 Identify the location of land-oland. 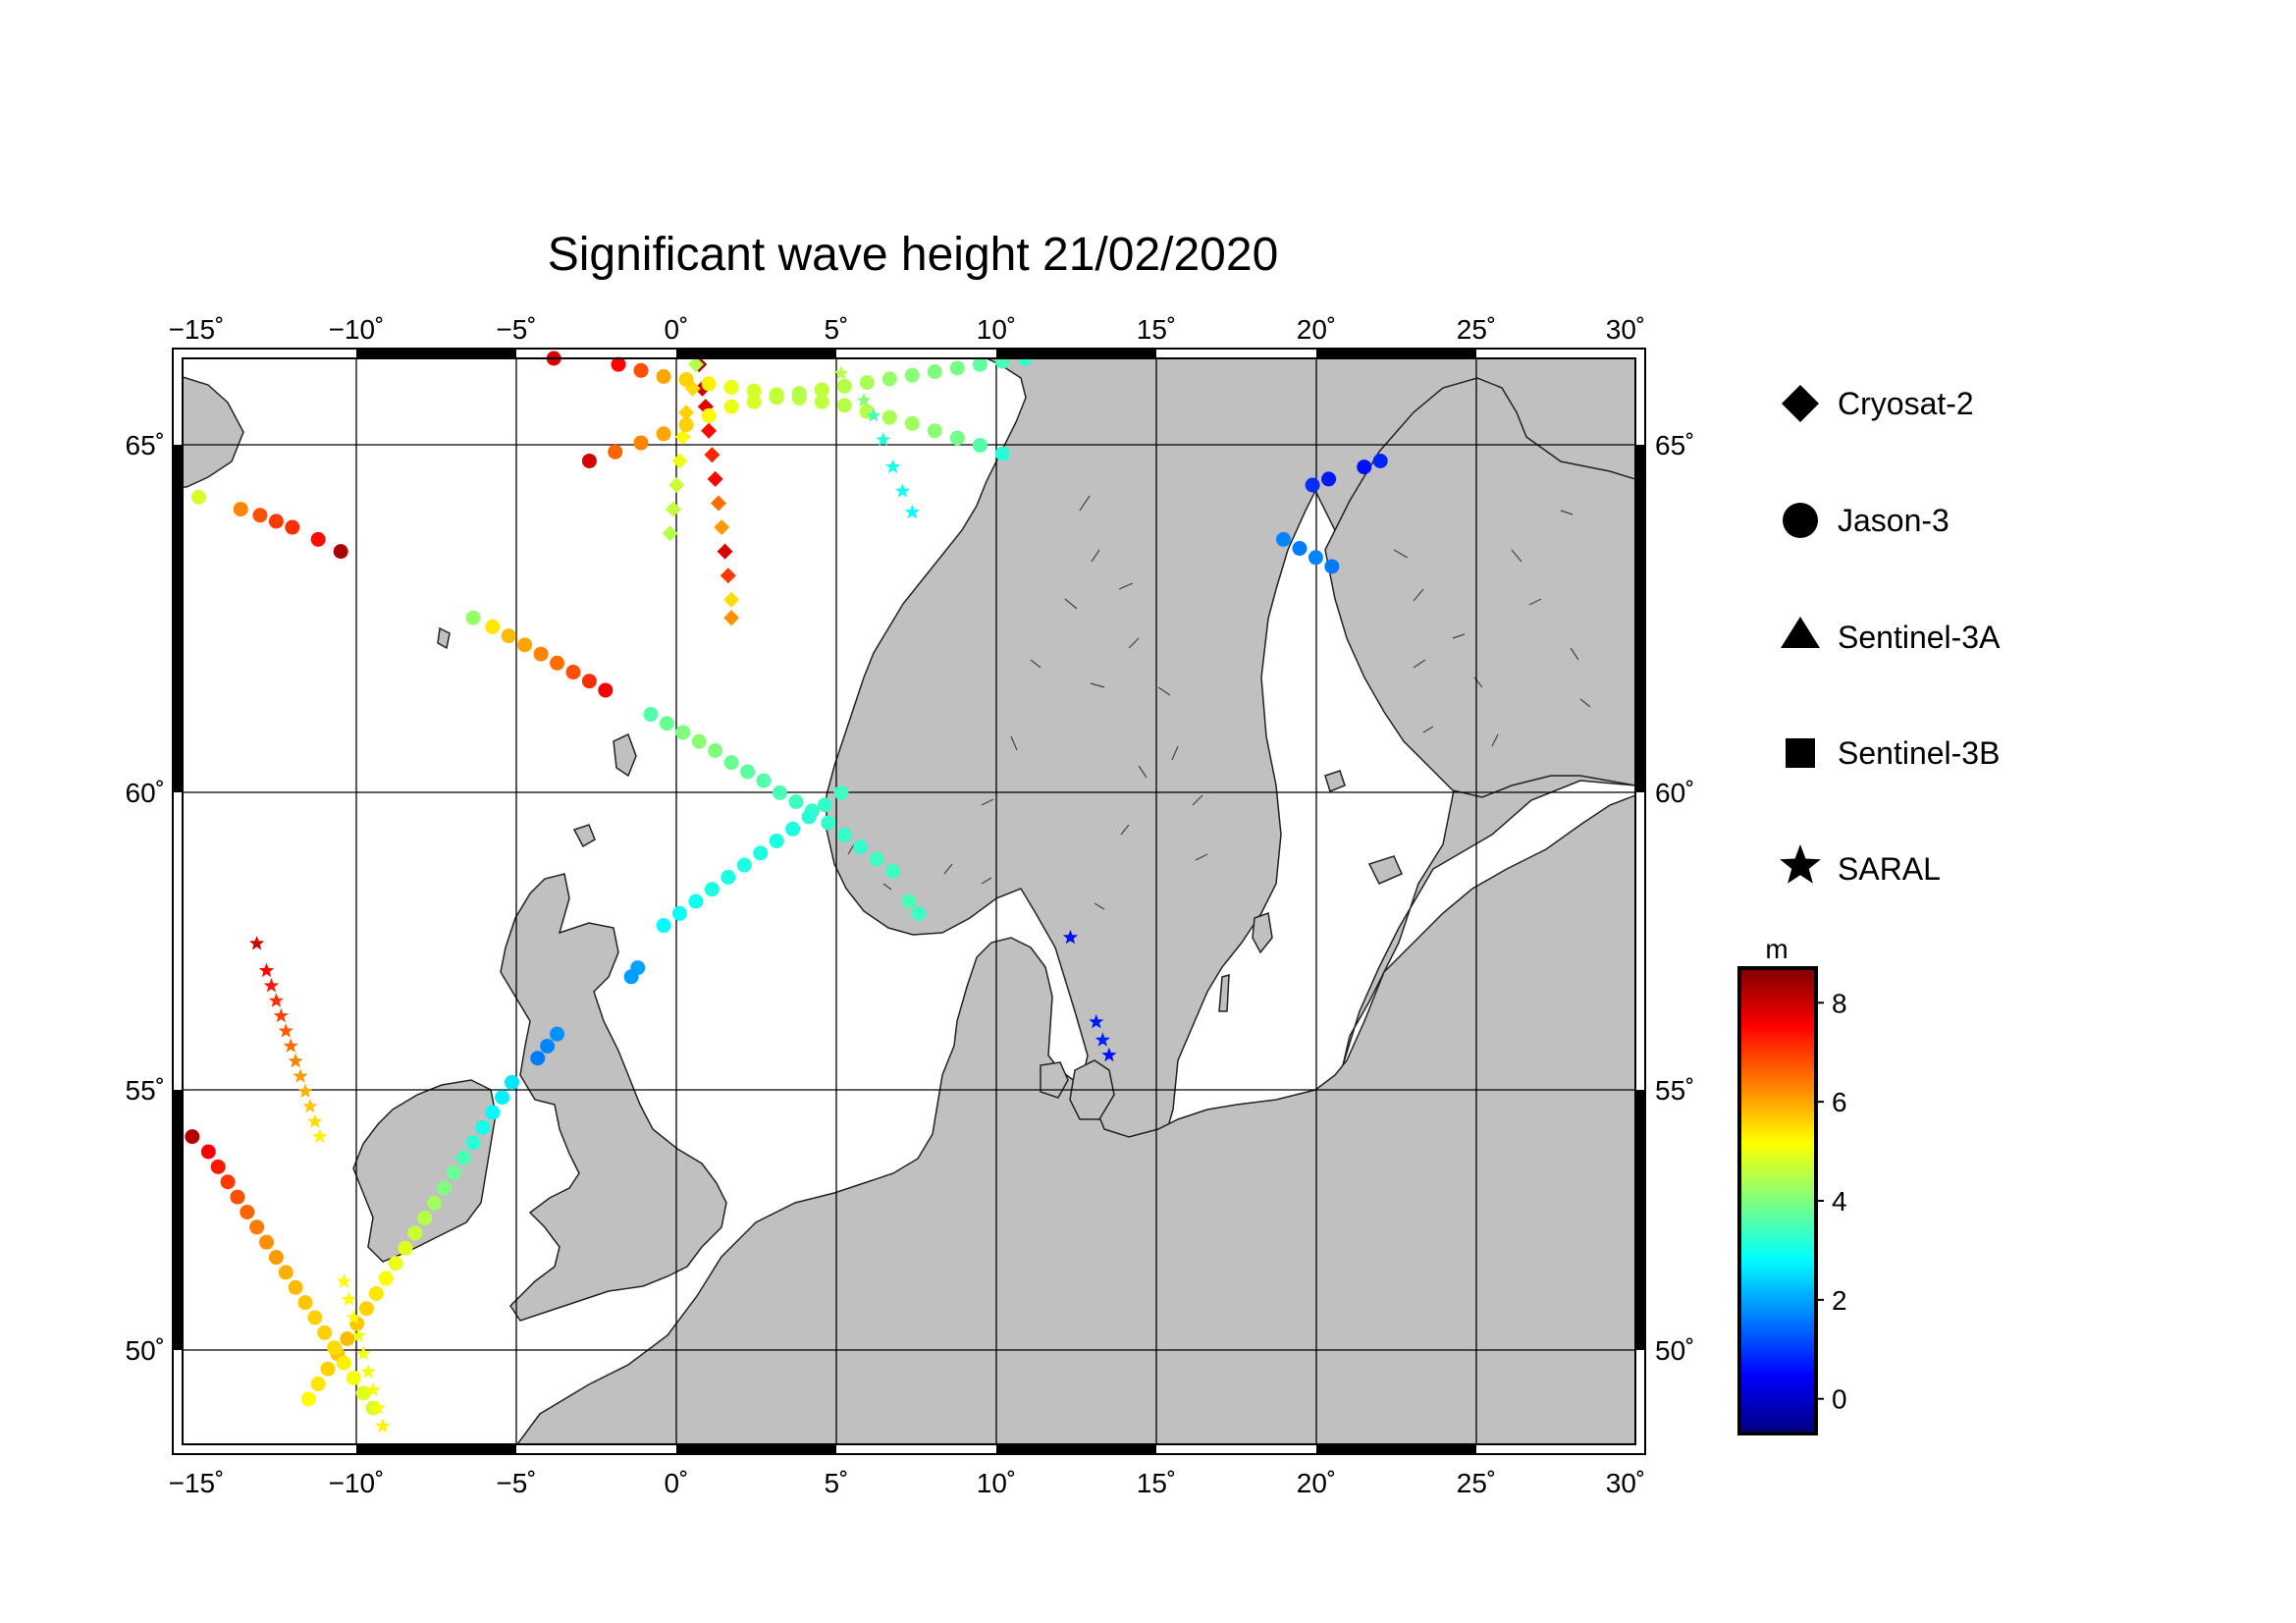
(1224, 992).